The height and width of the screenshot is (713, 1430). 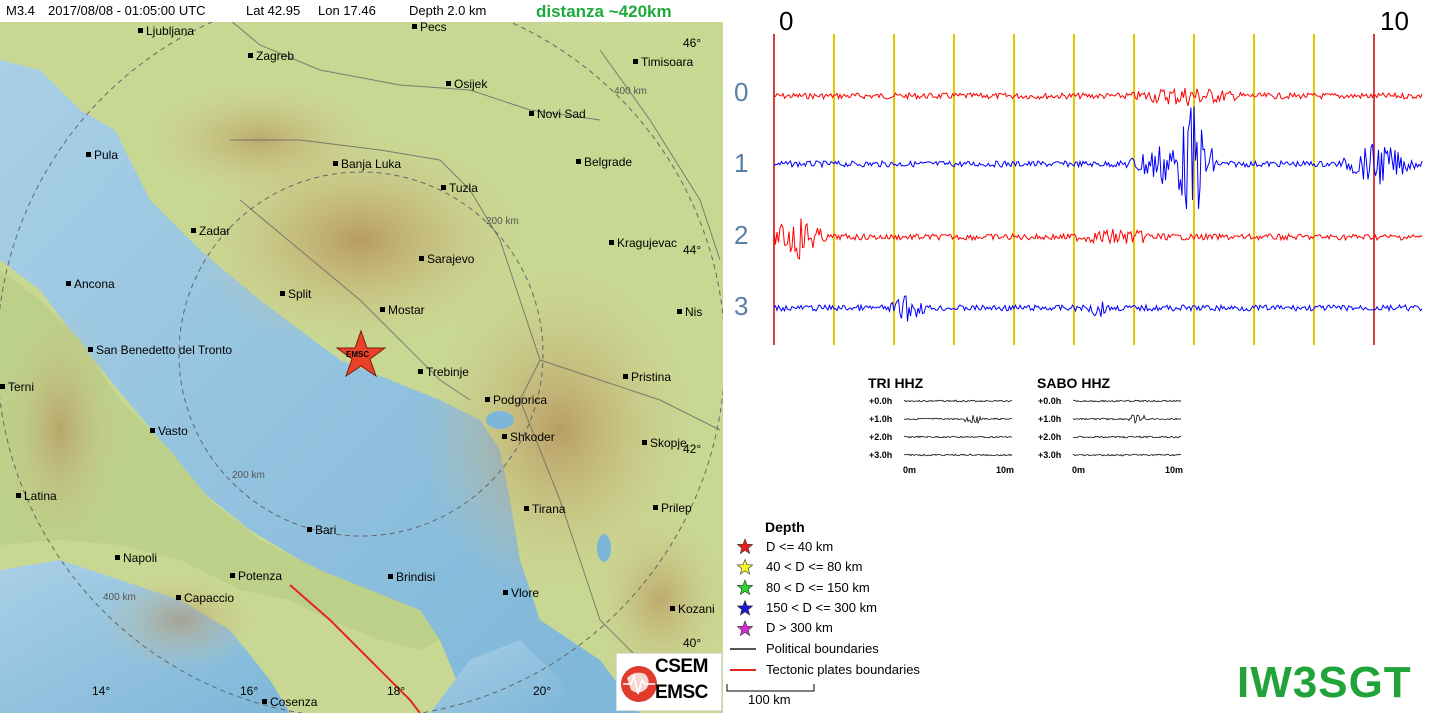 What do you see at coordinates (249, 691) in the screenshot?
I see `lon-label: 16°` at bounding box center [249, 691].